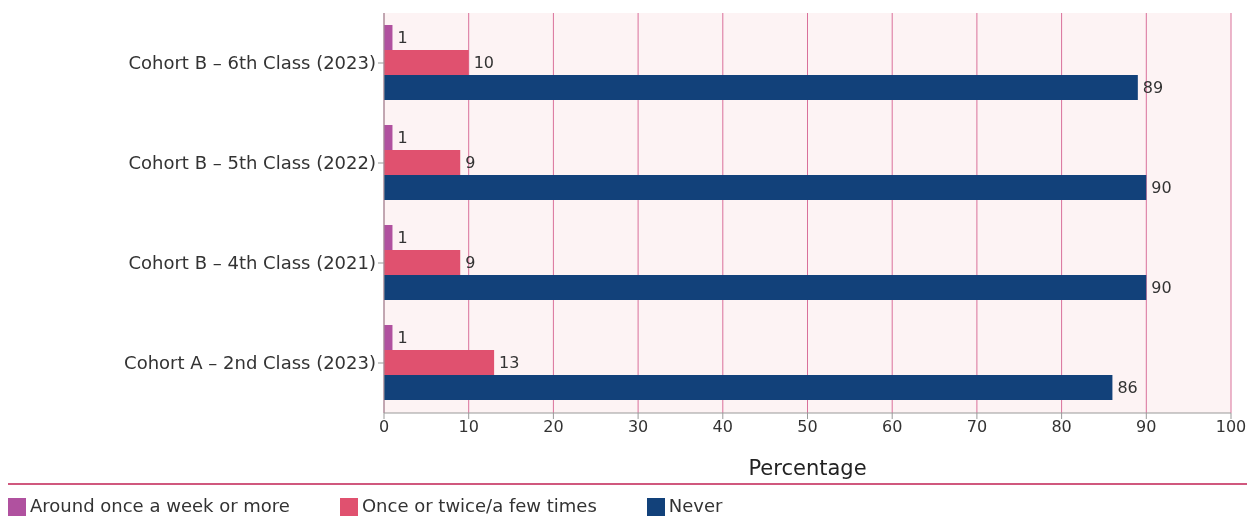 The image size is (1255, 524). What do you see at coordinates (807, 468) in the screenshot?
I see `x-axis-title: Percentage` at bounding box center [807, 468].